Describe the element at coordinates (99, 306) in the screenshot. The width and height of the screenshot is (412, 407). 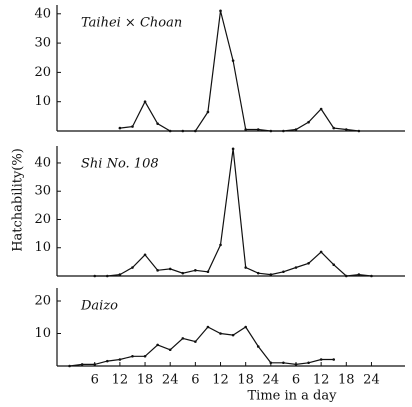
I see `panel-title: Daizo` at that location.